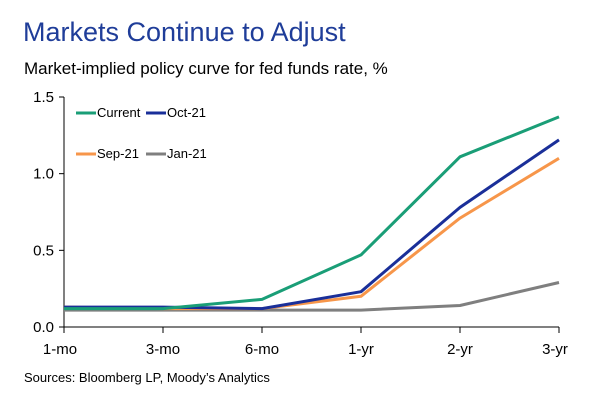  Describe the element at coordinates (119, 112) in the screenshot. I see `legend-label-current: Current` at that location.